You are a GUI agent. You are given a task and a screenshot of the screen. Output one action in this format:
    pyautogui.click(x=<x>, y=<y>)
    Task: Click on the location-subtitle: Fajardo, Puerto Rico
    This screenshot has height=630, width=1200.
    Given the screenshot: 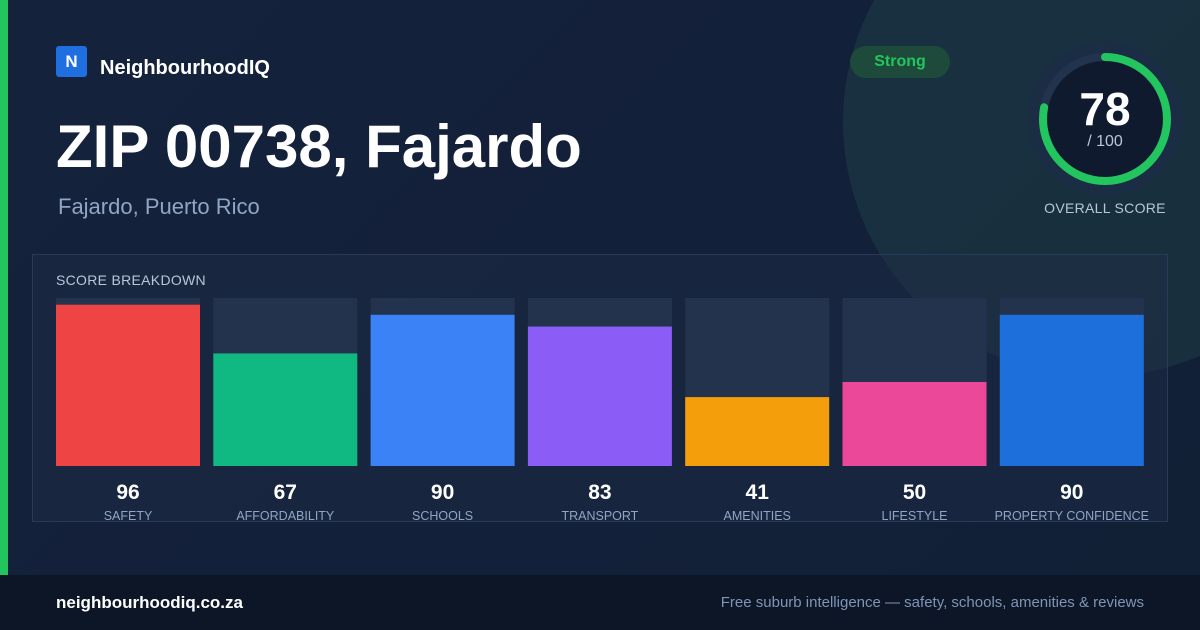 What is the action you would take?
    pyautogui.click(x=159, y=206)
    